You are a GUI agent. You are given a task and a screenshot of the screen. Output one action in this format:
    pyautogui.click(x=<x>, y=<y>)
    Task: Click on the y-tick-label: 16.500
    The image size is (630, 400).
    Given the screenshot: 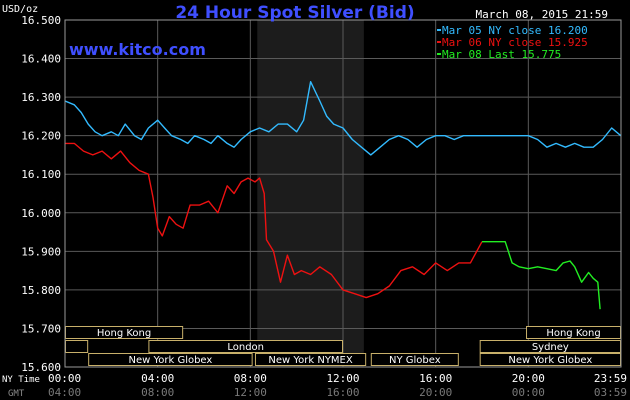 What is the action you would take?
    pyautogui.click(x=41, y=20)
    